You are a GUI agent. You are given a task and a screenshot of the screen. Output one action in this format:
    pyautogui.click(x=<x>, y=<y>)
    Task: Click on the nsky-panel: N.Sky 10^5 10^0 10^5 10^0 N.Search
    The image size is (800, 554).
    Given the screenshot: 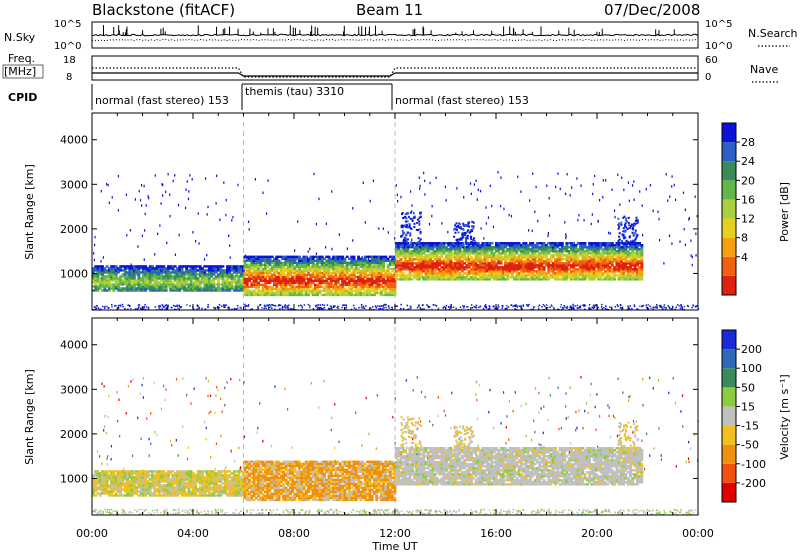 What is the action you would take?
    pyautogui.click(x=401, y=35)
    